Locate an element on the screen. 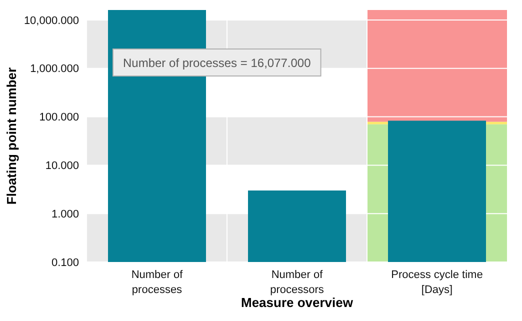 The height and width of the screenshot is (321, 522). annotation: Number of processes = 16,077.000 is located at coordinates (217, 63).